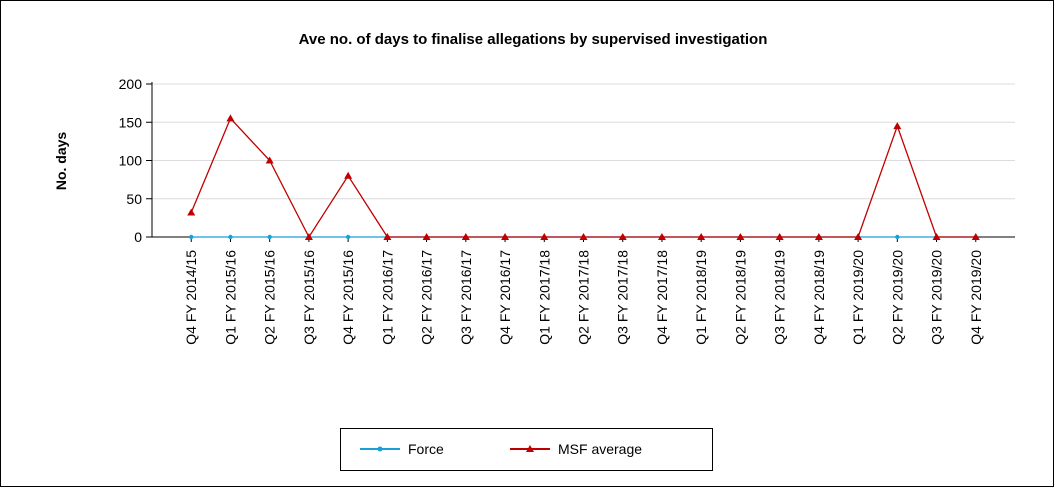 Image resolution: width=1055 pixels, height=488 pixels. What do you see at coordinates (427, 297) in the screenshot?
I see `x-tick-label: Q2 FY 2016/17` at bounding box center [427, 297].